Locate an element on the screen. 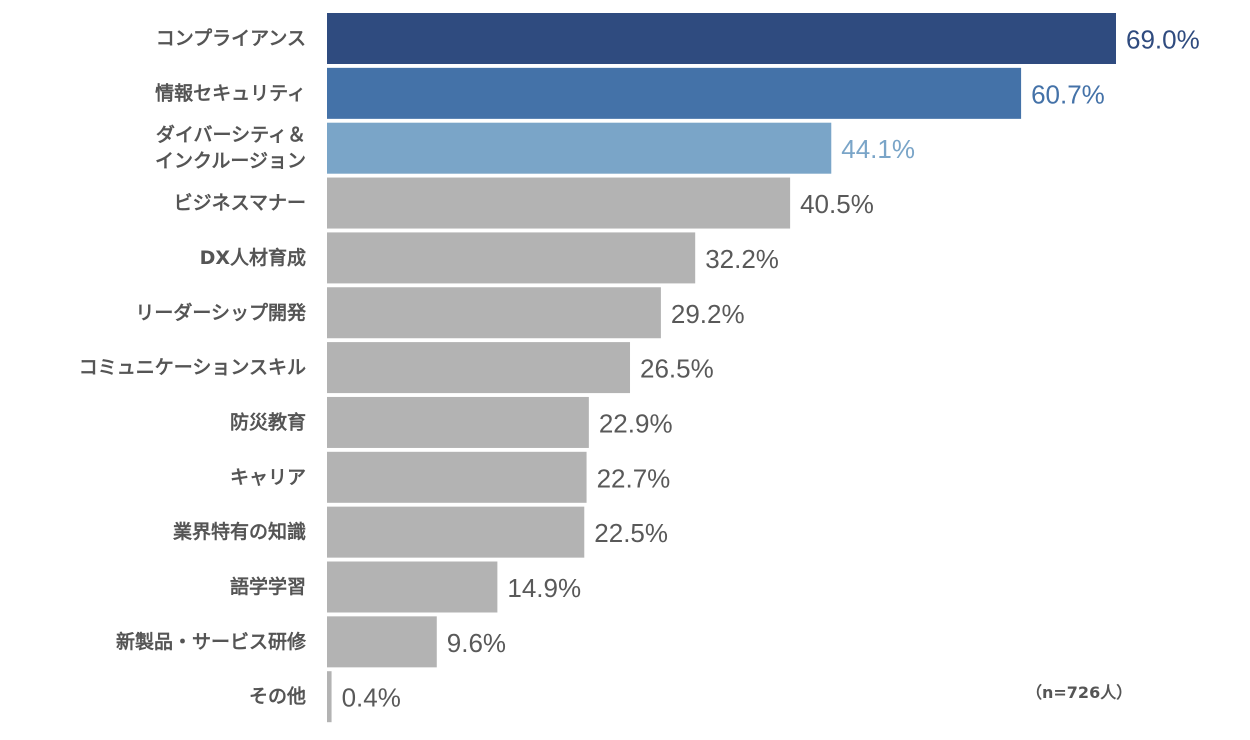 This screenshot has height=740, width=1250. category-label-8: キャリア is located at coordinates (268, 477).